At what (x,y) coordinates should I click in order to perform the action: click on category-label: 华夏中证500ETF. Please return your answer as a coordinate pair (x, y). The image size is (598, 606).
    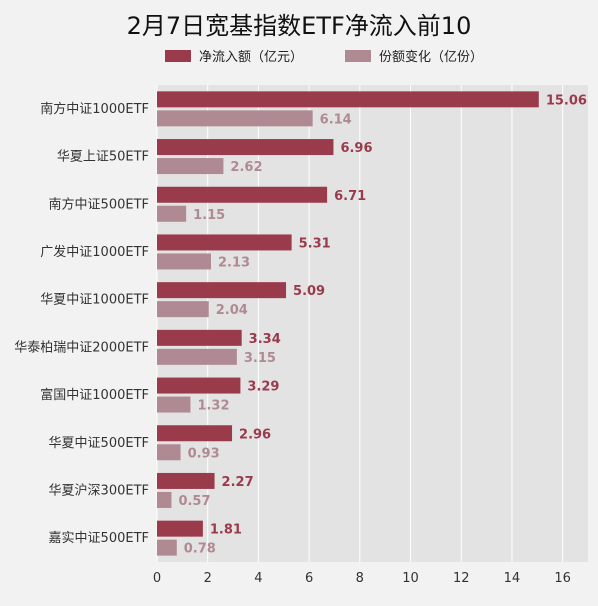
    Looking at the image, I should click on (99, 443).